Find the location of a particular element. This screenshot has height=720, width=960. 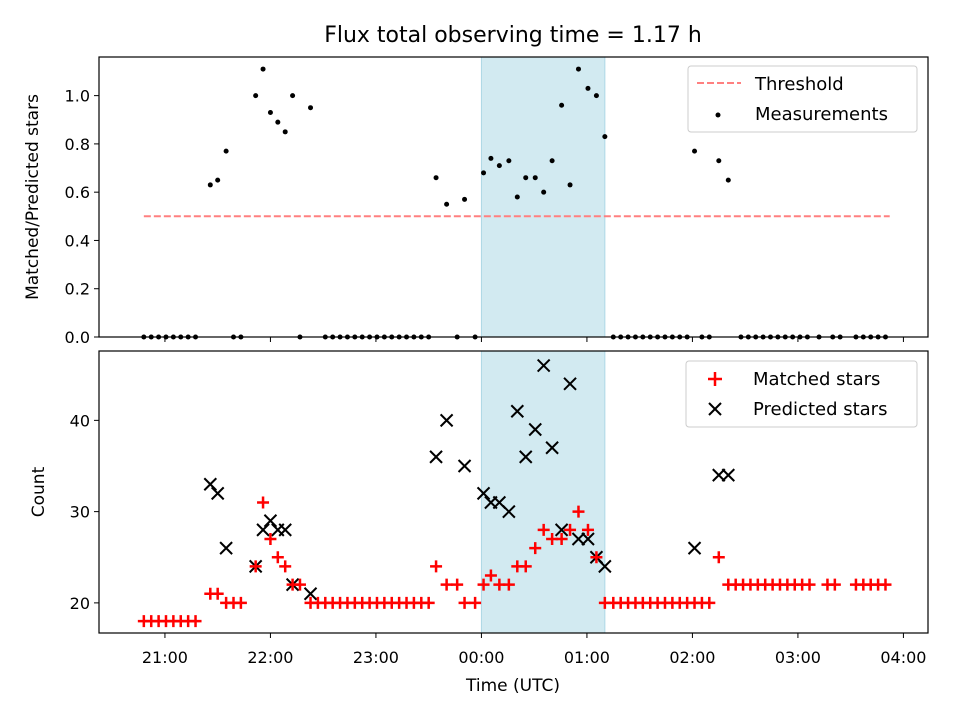

observing-window-shade-bottom is located at coordinates (543, 492).